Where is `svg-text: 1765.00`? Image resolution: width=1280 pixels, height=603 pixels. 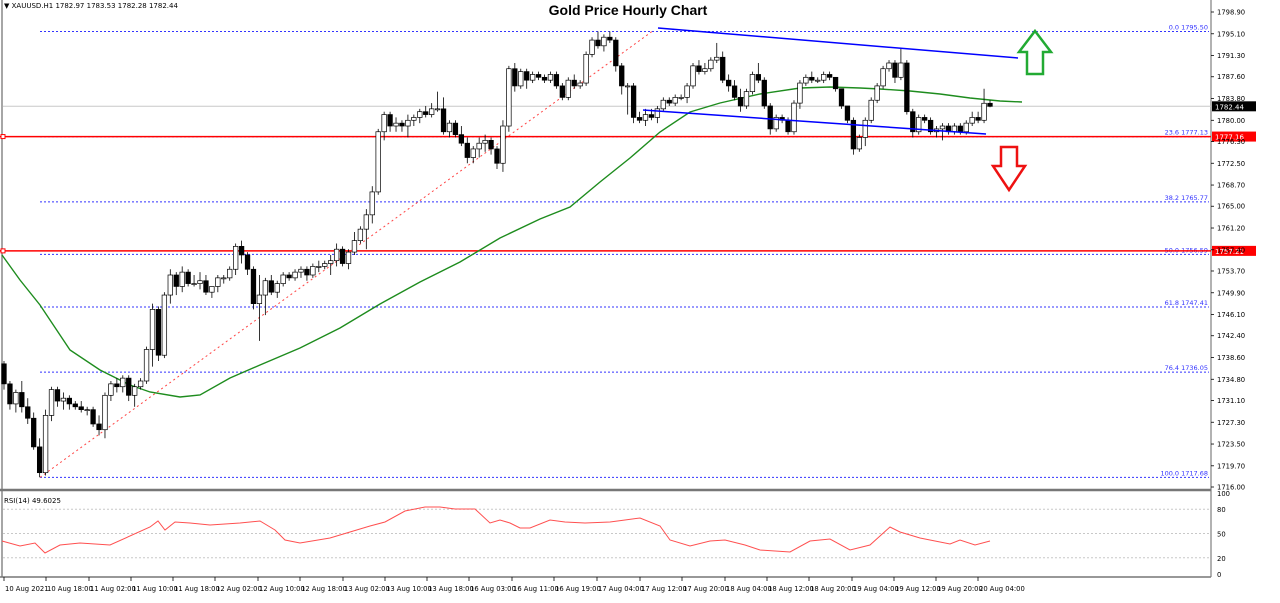 svg-text: 1765.00 is located at coordinates (1231, 207).